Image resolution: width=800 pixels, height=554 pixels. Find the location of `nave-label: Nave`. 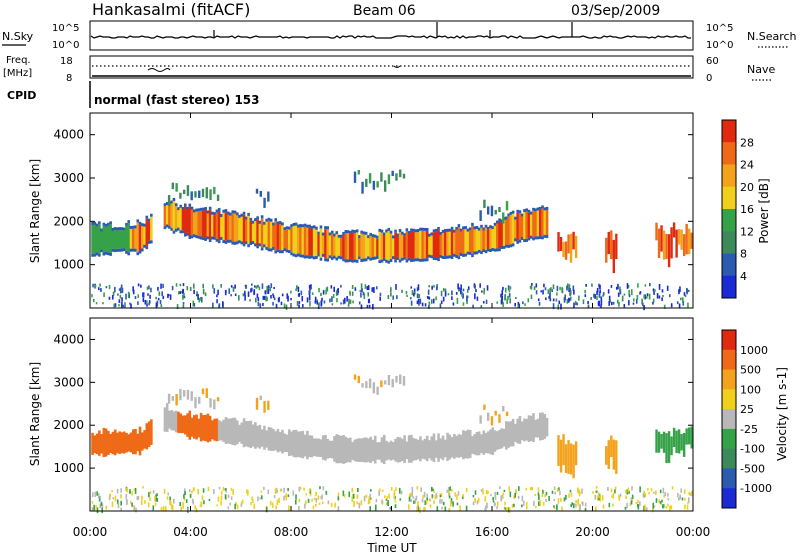

nave-label: Nave is located at coordinates (761, 69).